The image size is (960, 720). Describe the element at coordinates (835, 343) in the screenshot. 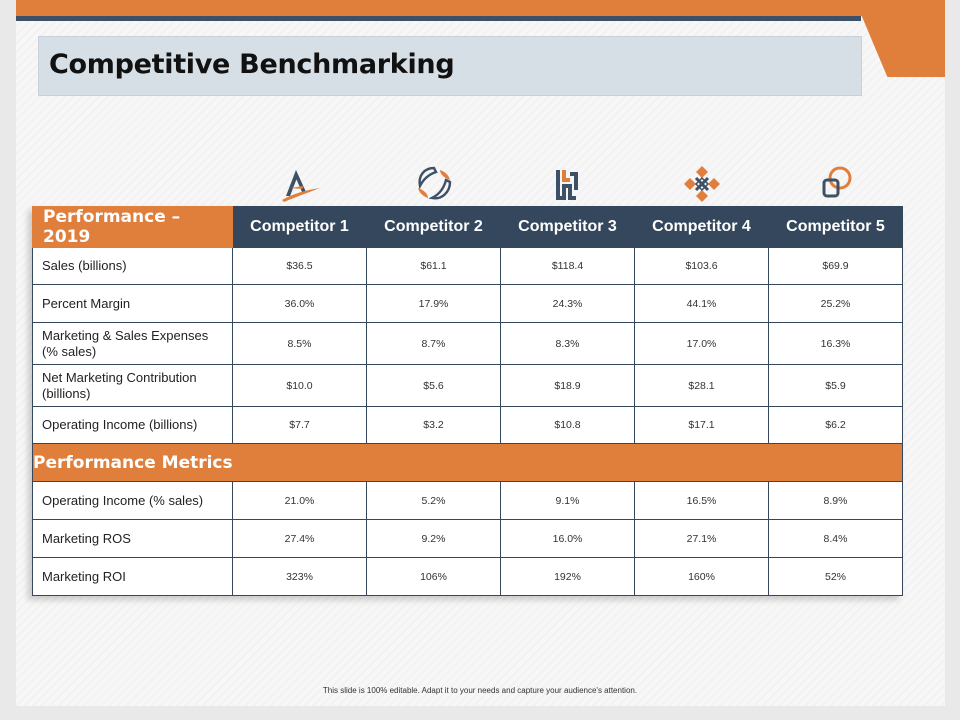

I see `table-cell: 16.3%` at that location.